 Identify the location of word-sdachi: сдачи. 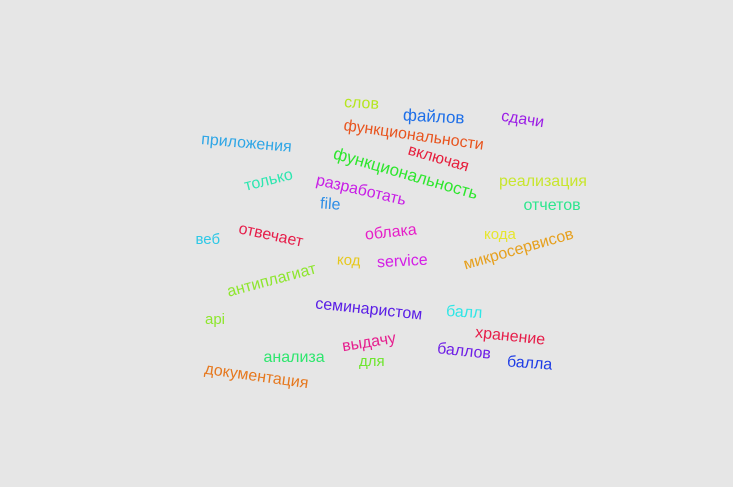
(522, 119).